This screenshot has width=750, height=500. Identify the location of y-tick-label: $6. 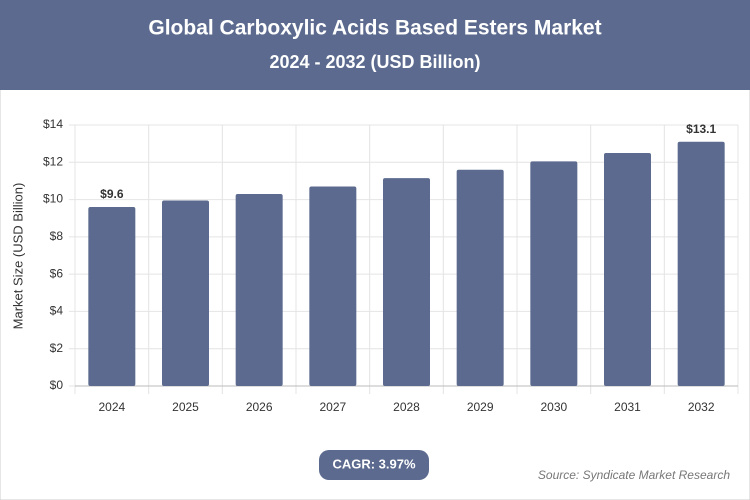
(57, 273).